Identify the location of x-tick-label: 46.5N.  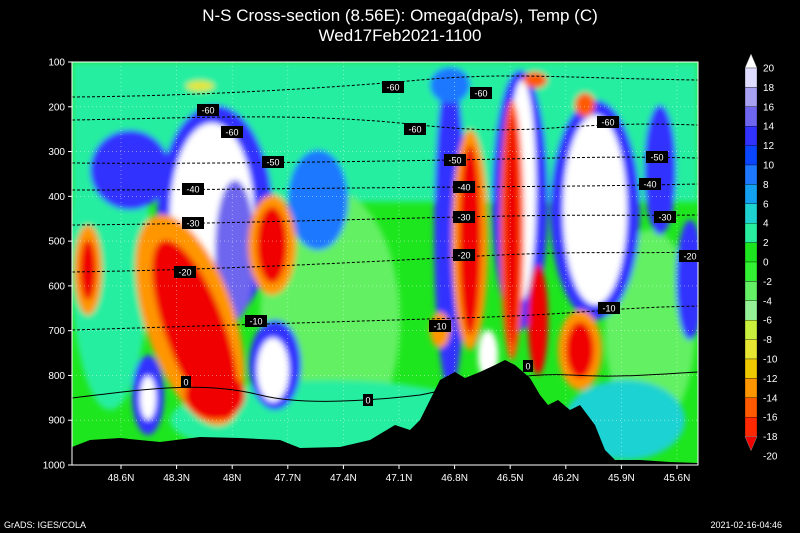
(510, 478).